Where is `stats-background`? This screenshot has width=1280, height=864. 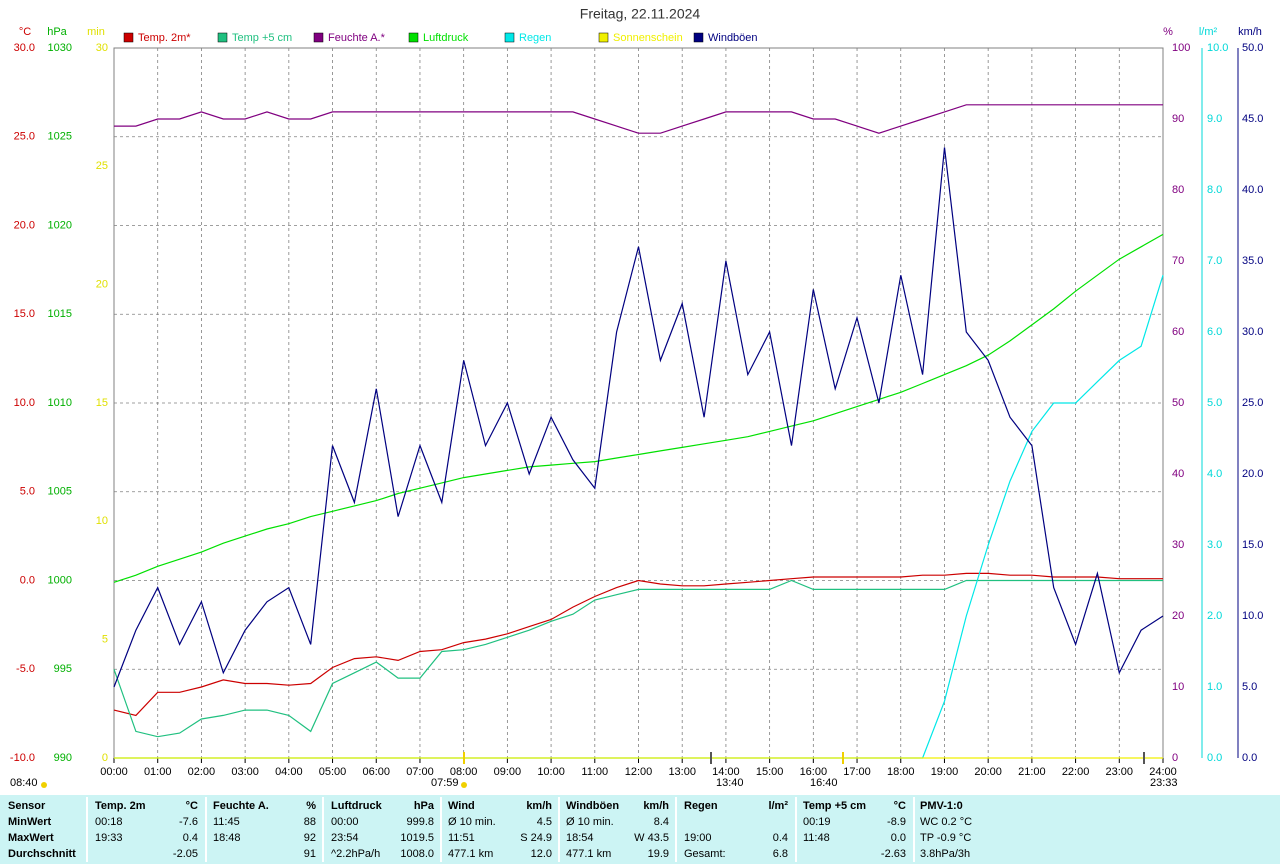
stats-background is located at coordinates (640, 829).